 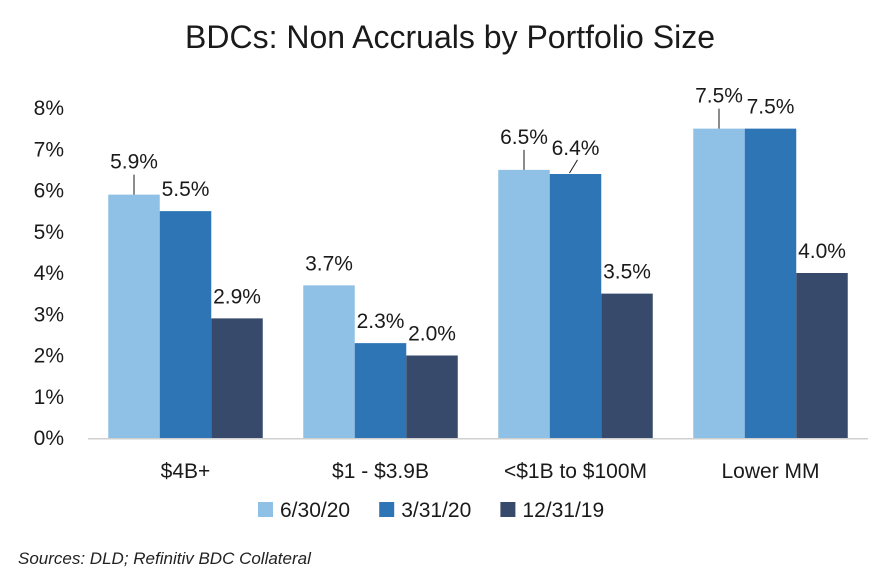 I want to click on data-label: 3.7%, so click(x=329, y=263).